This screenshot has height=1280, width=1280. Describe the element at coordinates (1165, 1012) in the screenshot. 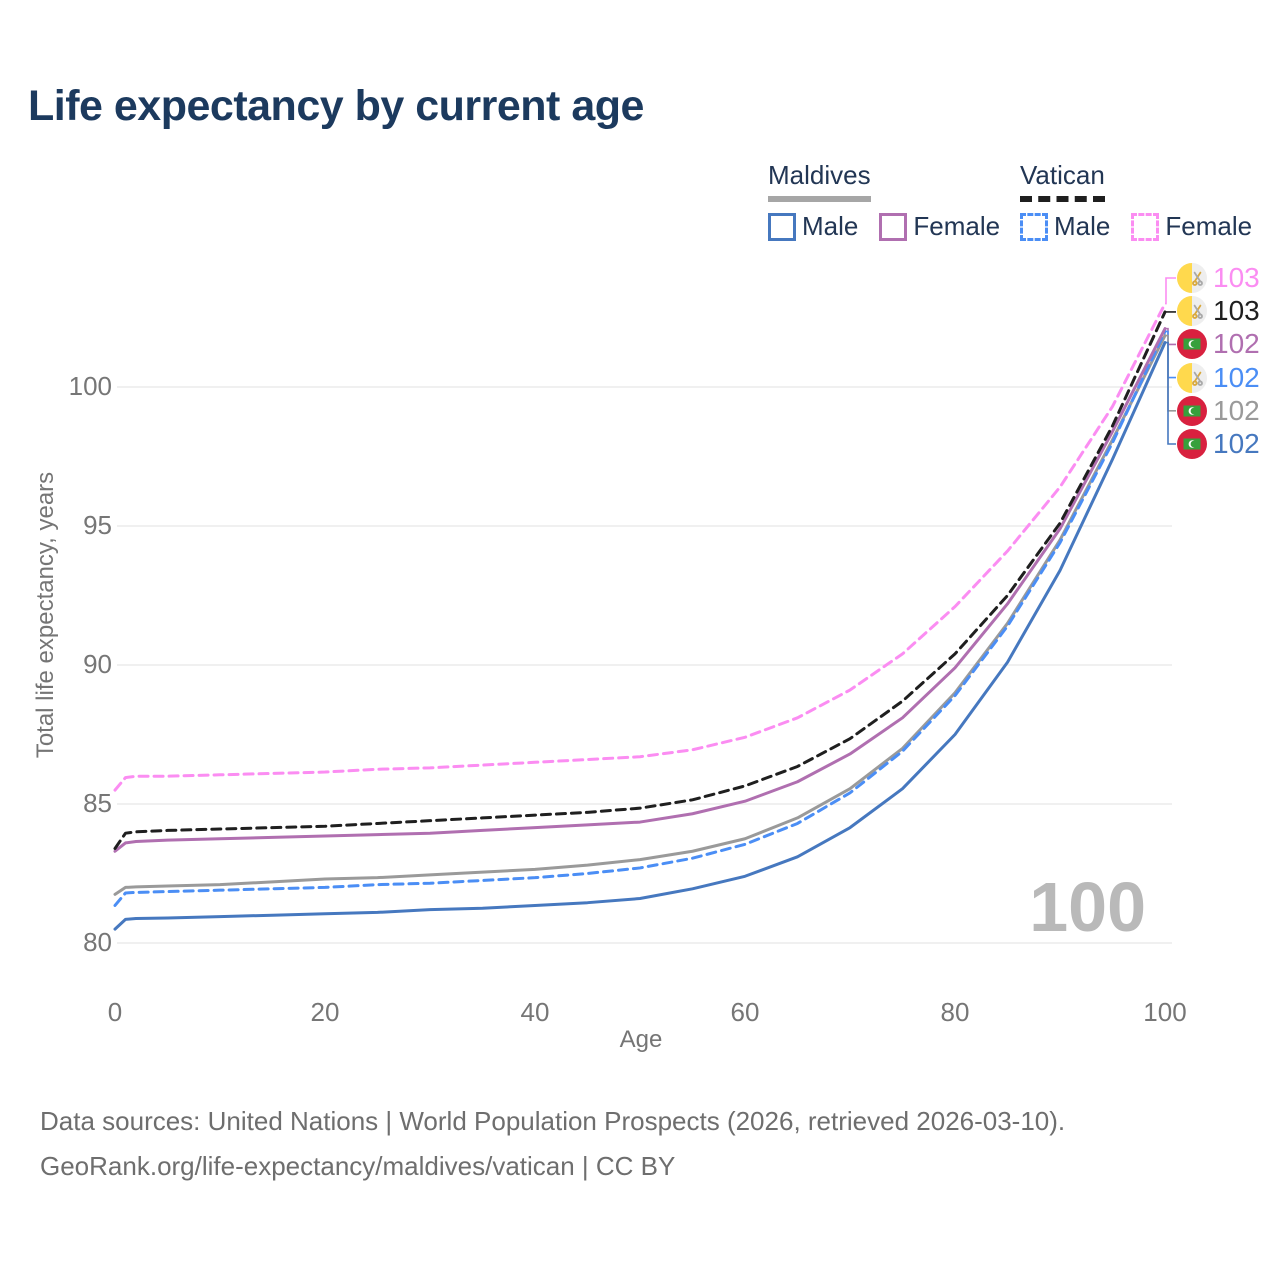

I see `x-tick-label: 100` at that location.